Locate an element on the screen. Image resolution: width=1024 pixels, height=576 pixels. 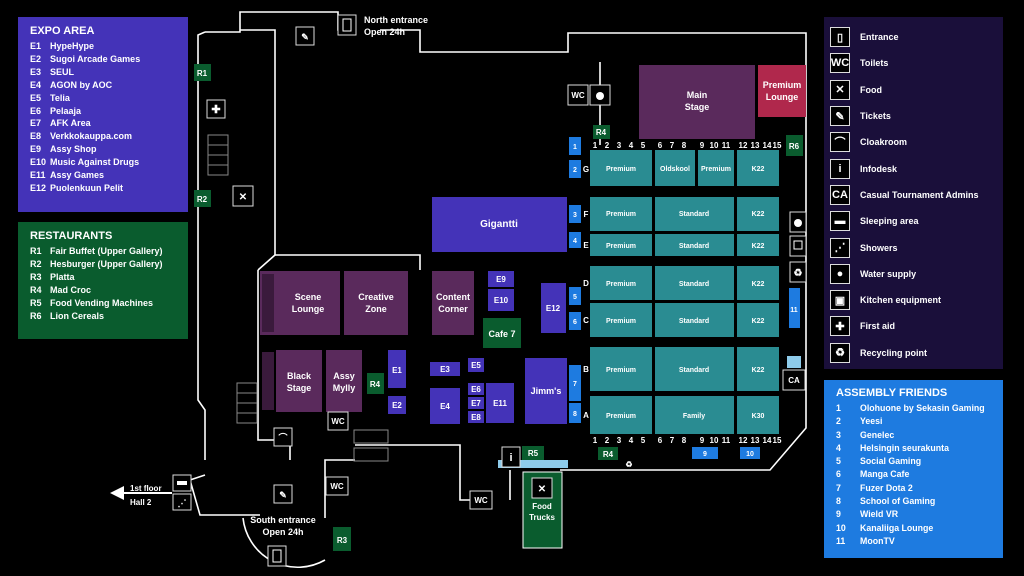
column-number-bottom-13: 13 is located at coordinates (755, 440).